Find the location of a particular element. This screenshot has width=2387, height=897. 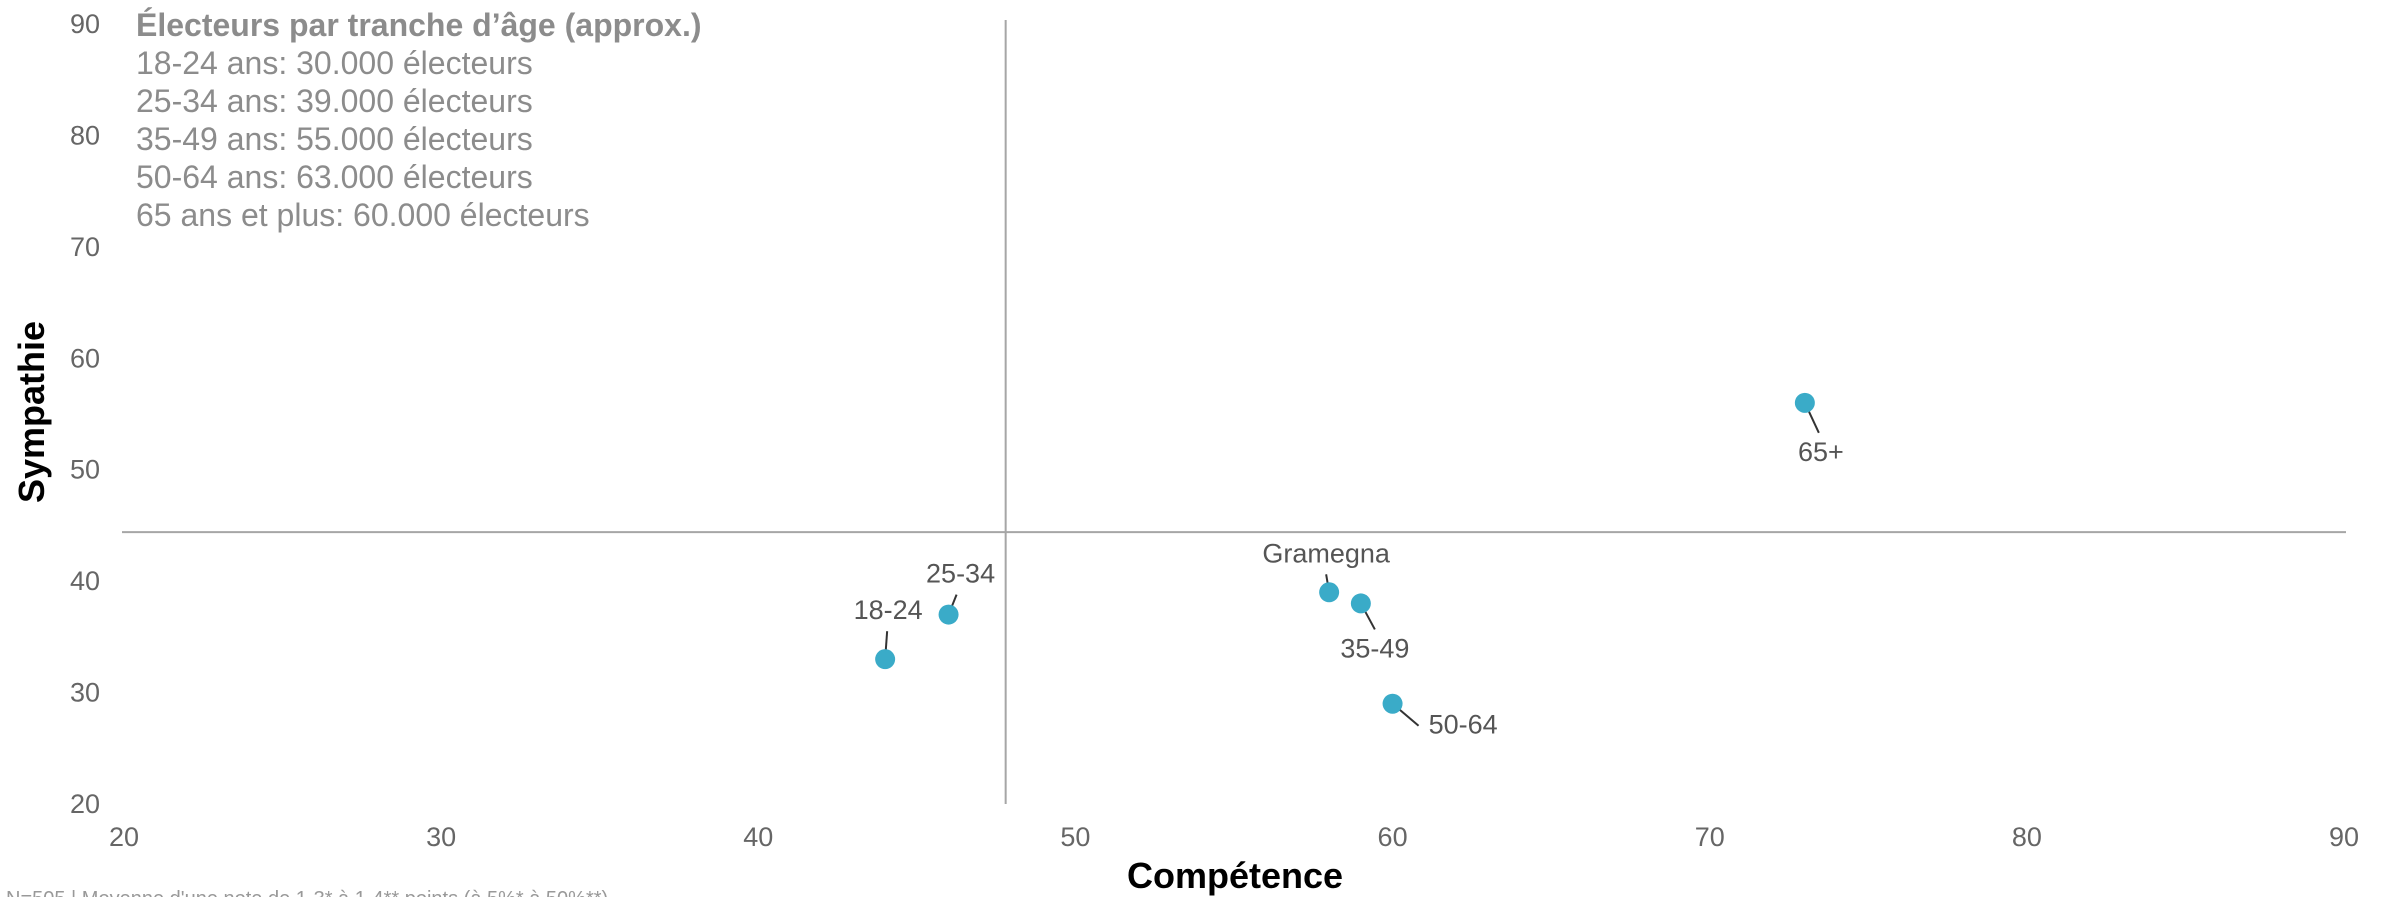

data-point-label: 18-24 is located at coordinates (888, 610).